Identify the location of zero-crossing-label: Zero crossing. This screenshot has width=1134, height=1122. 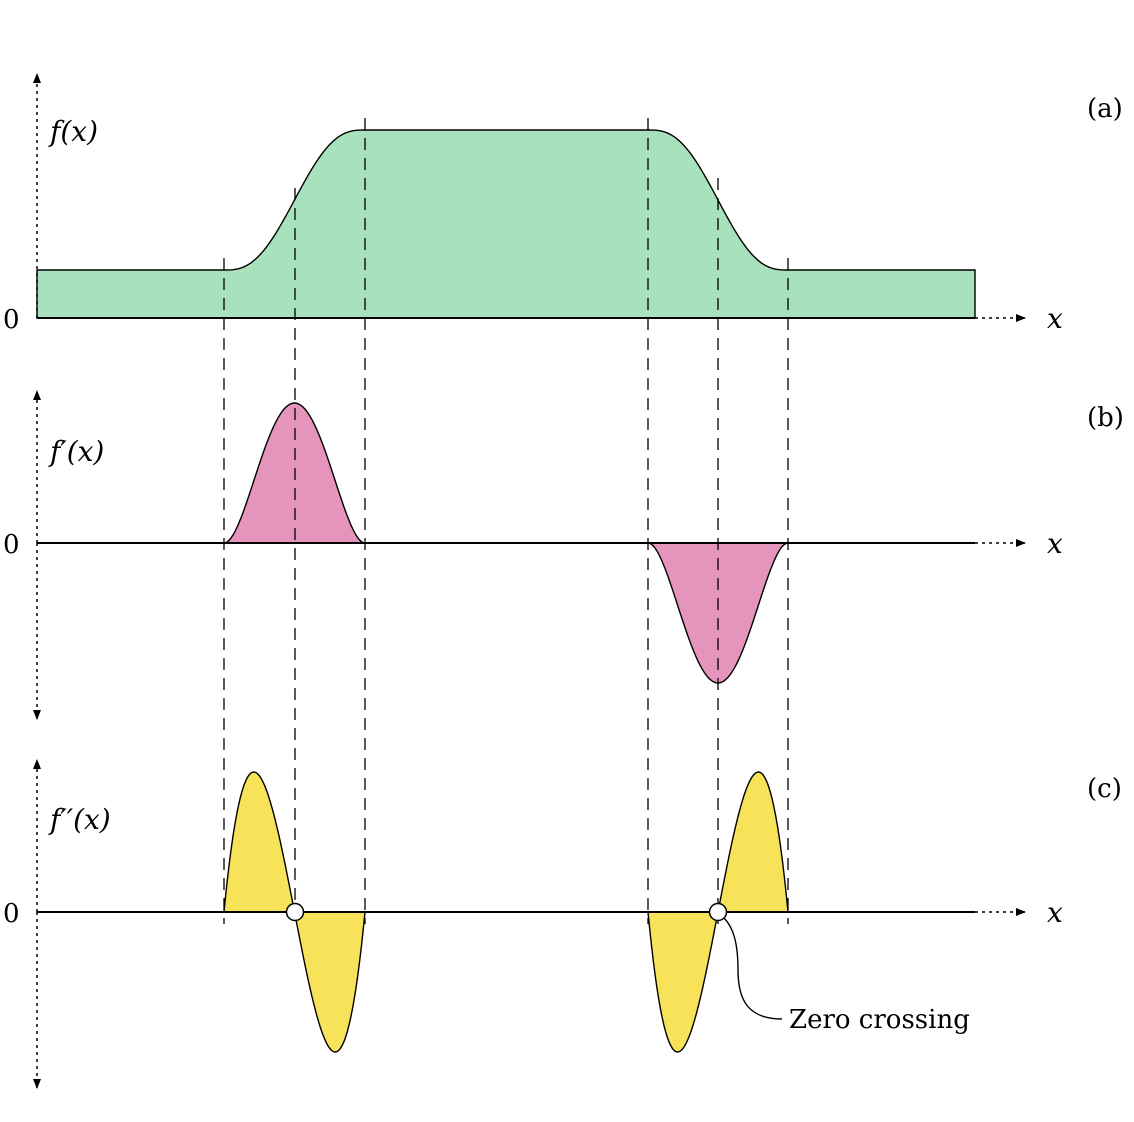
(879, 1020).